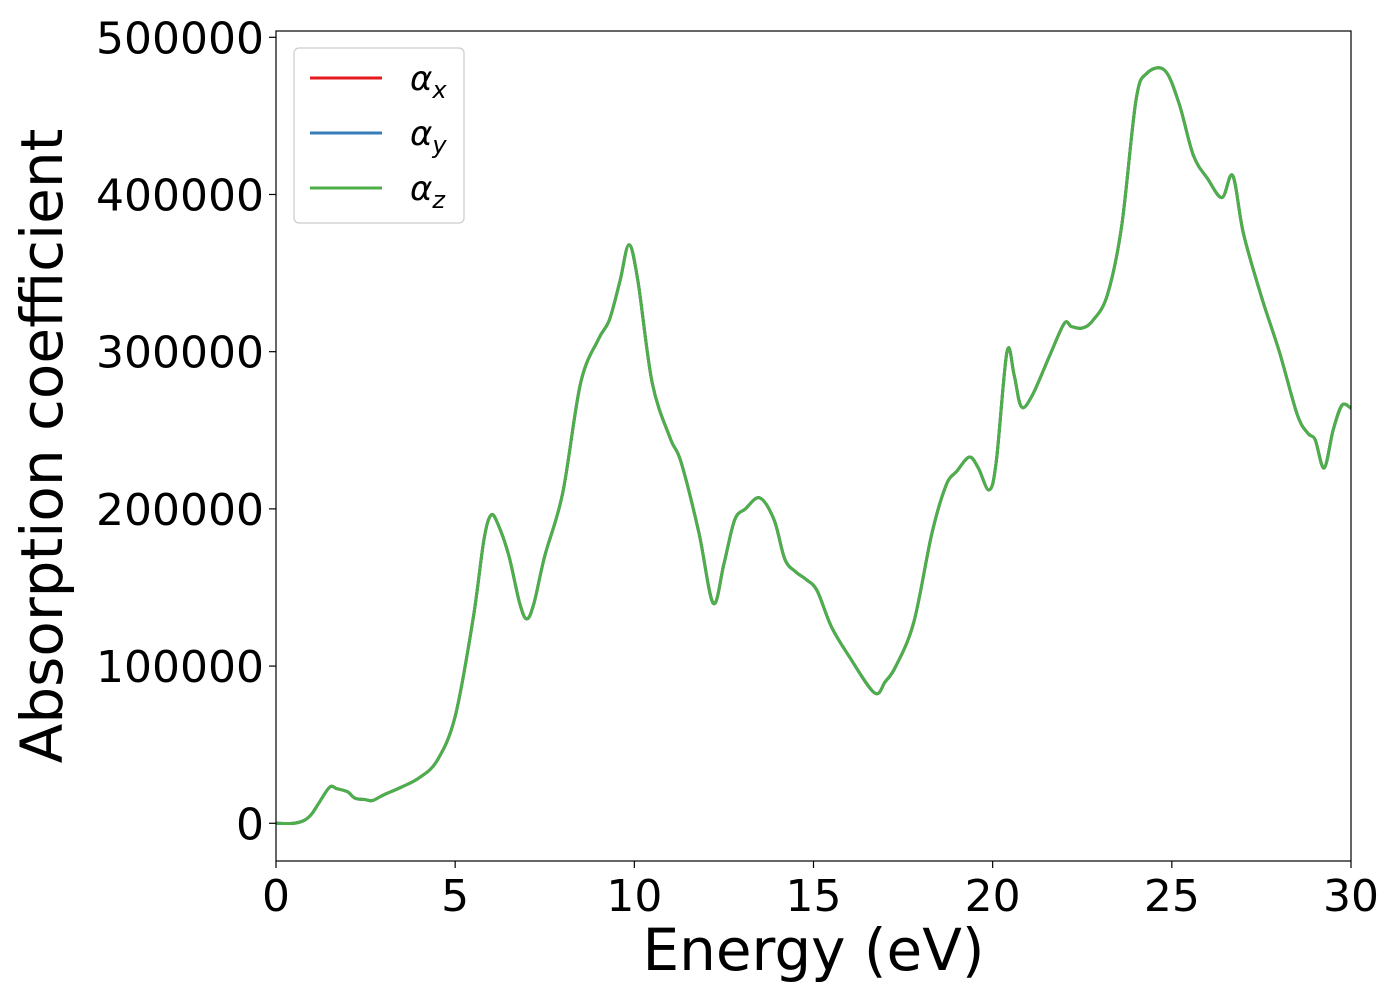  Describe the element at coordinates (428, 191) in the screenshot. I see `legend-label: αz` at that location.